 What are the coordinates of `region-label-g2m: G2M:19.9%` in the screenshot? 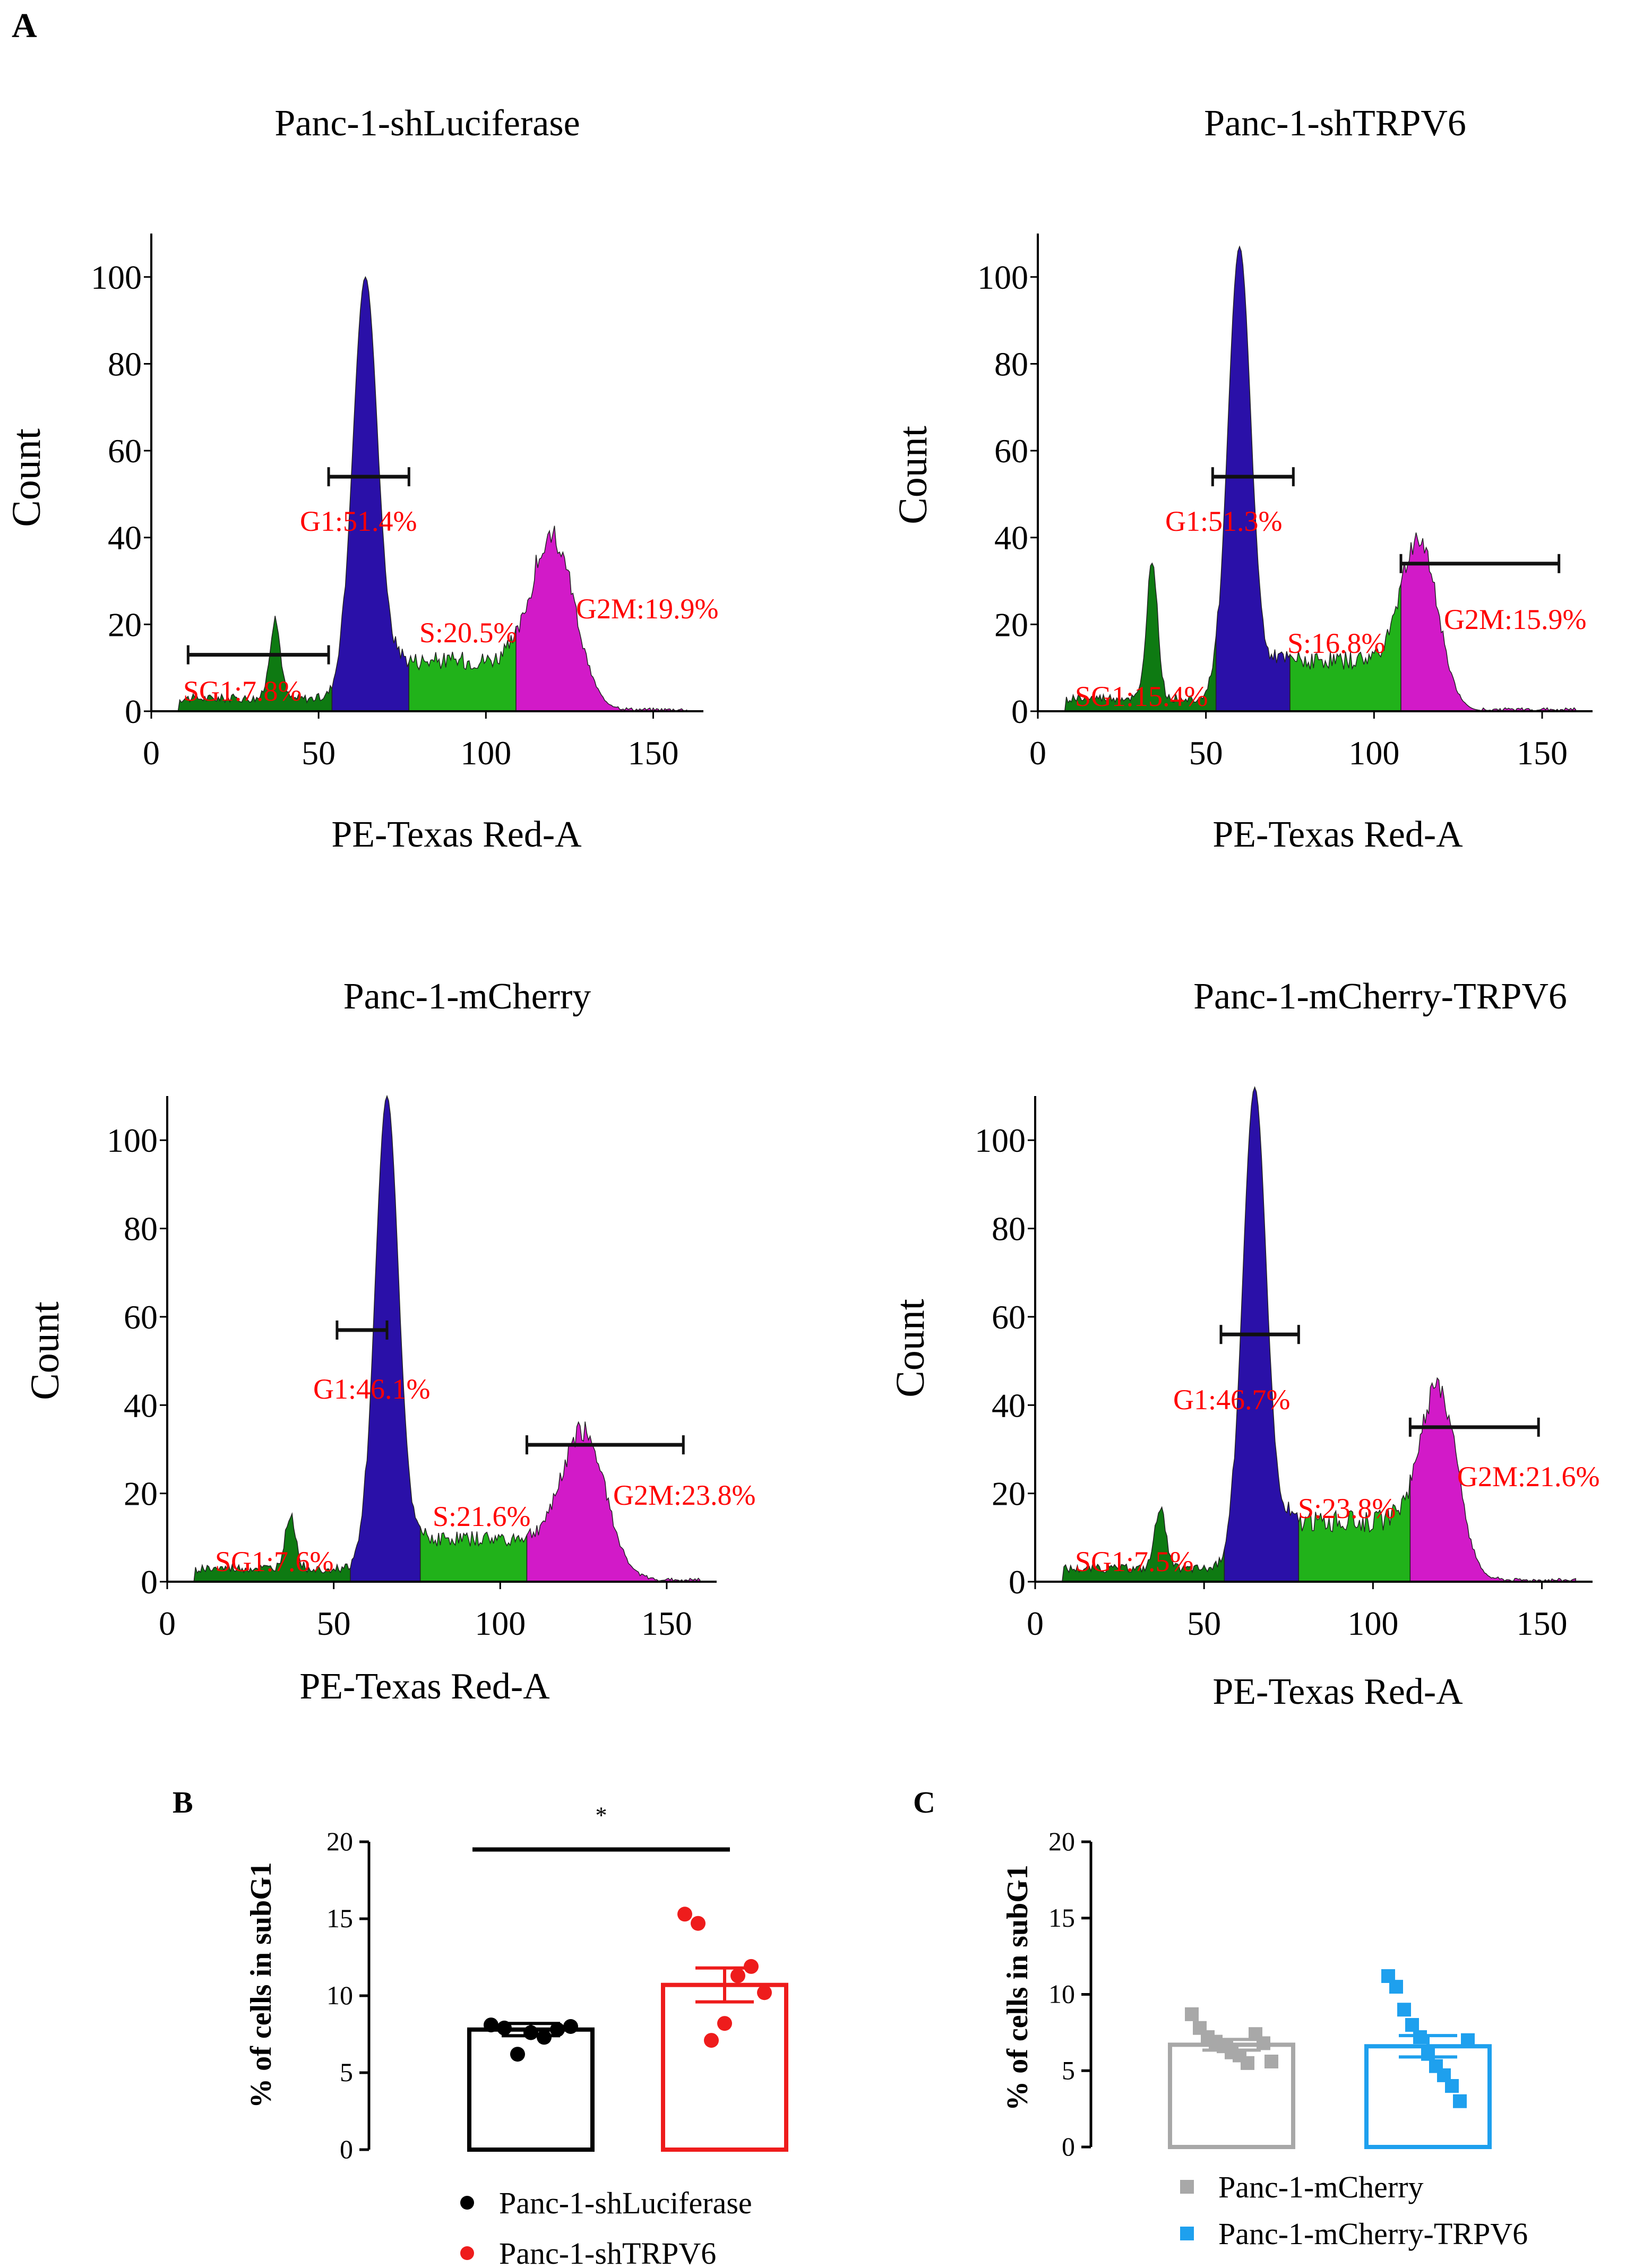 It's located at (647, 609).